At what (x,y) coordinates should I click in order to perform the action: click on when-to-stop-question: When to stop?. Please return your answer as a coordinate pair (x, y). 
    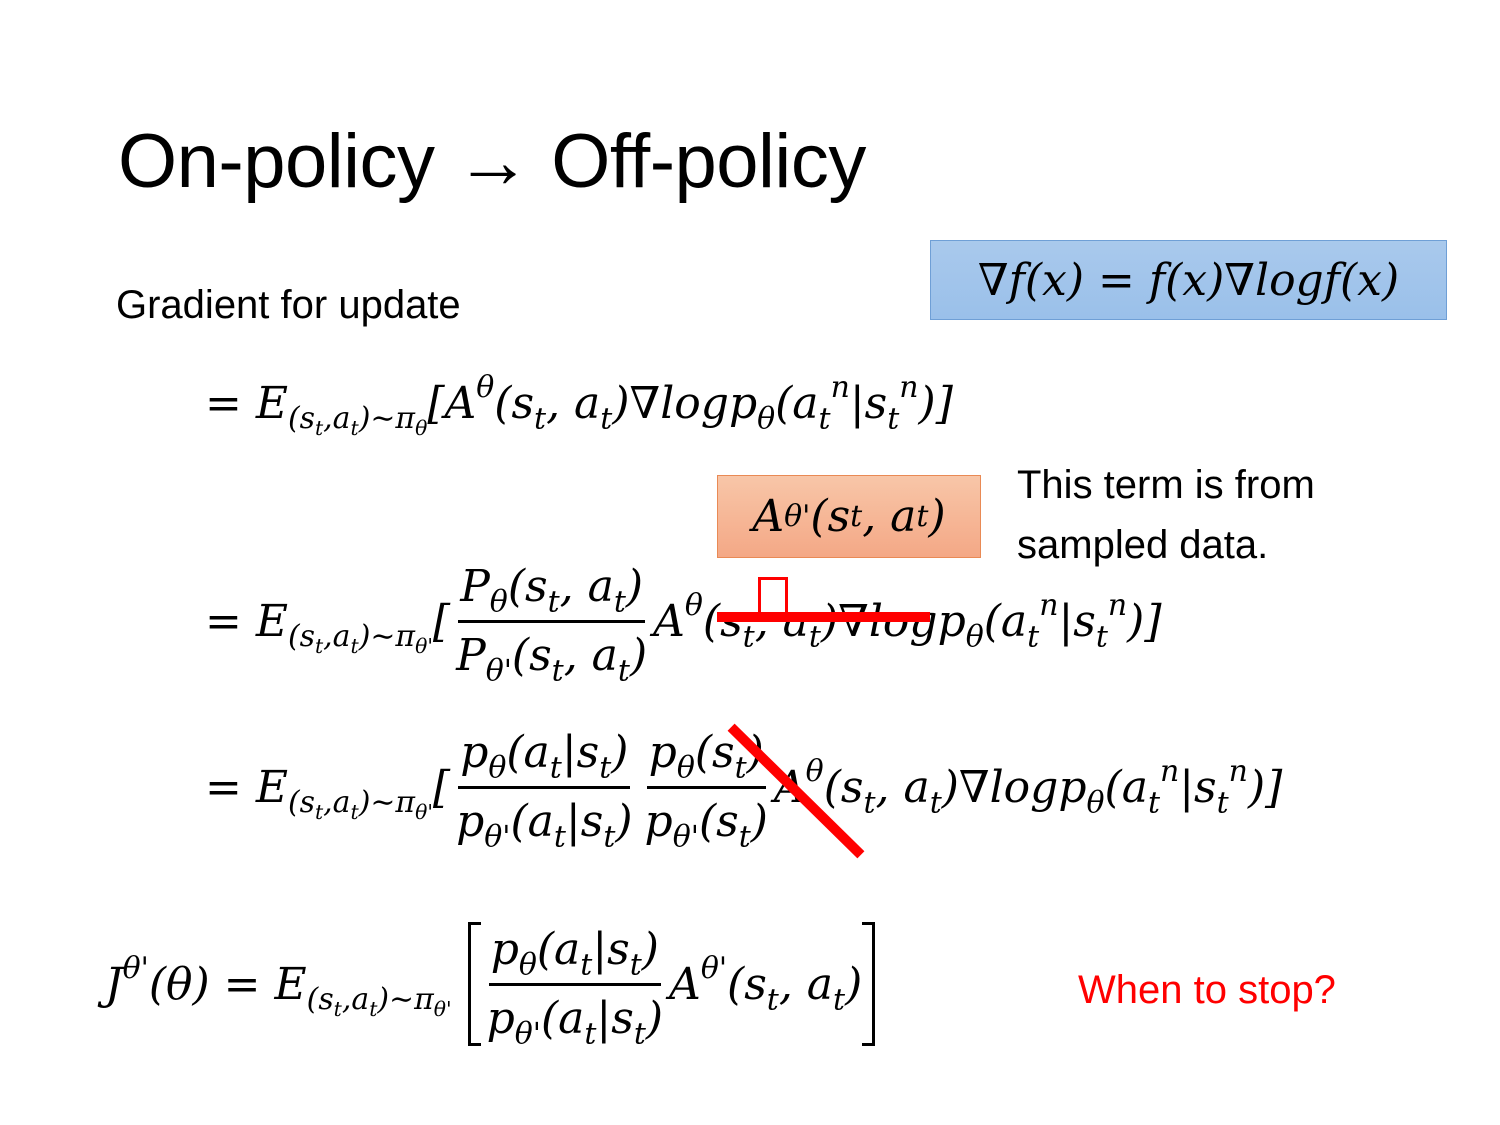
    Looking at the image, I should click on (1207, 990).